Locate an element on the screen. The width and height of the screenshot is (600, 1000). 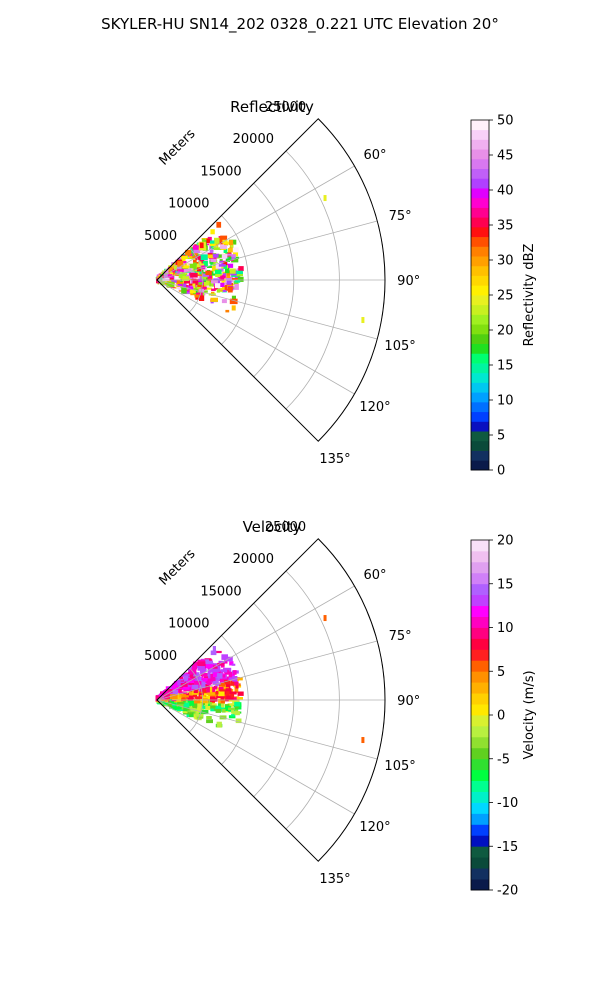
range-tick-label: 25000 is located at coordinates (285, 527).